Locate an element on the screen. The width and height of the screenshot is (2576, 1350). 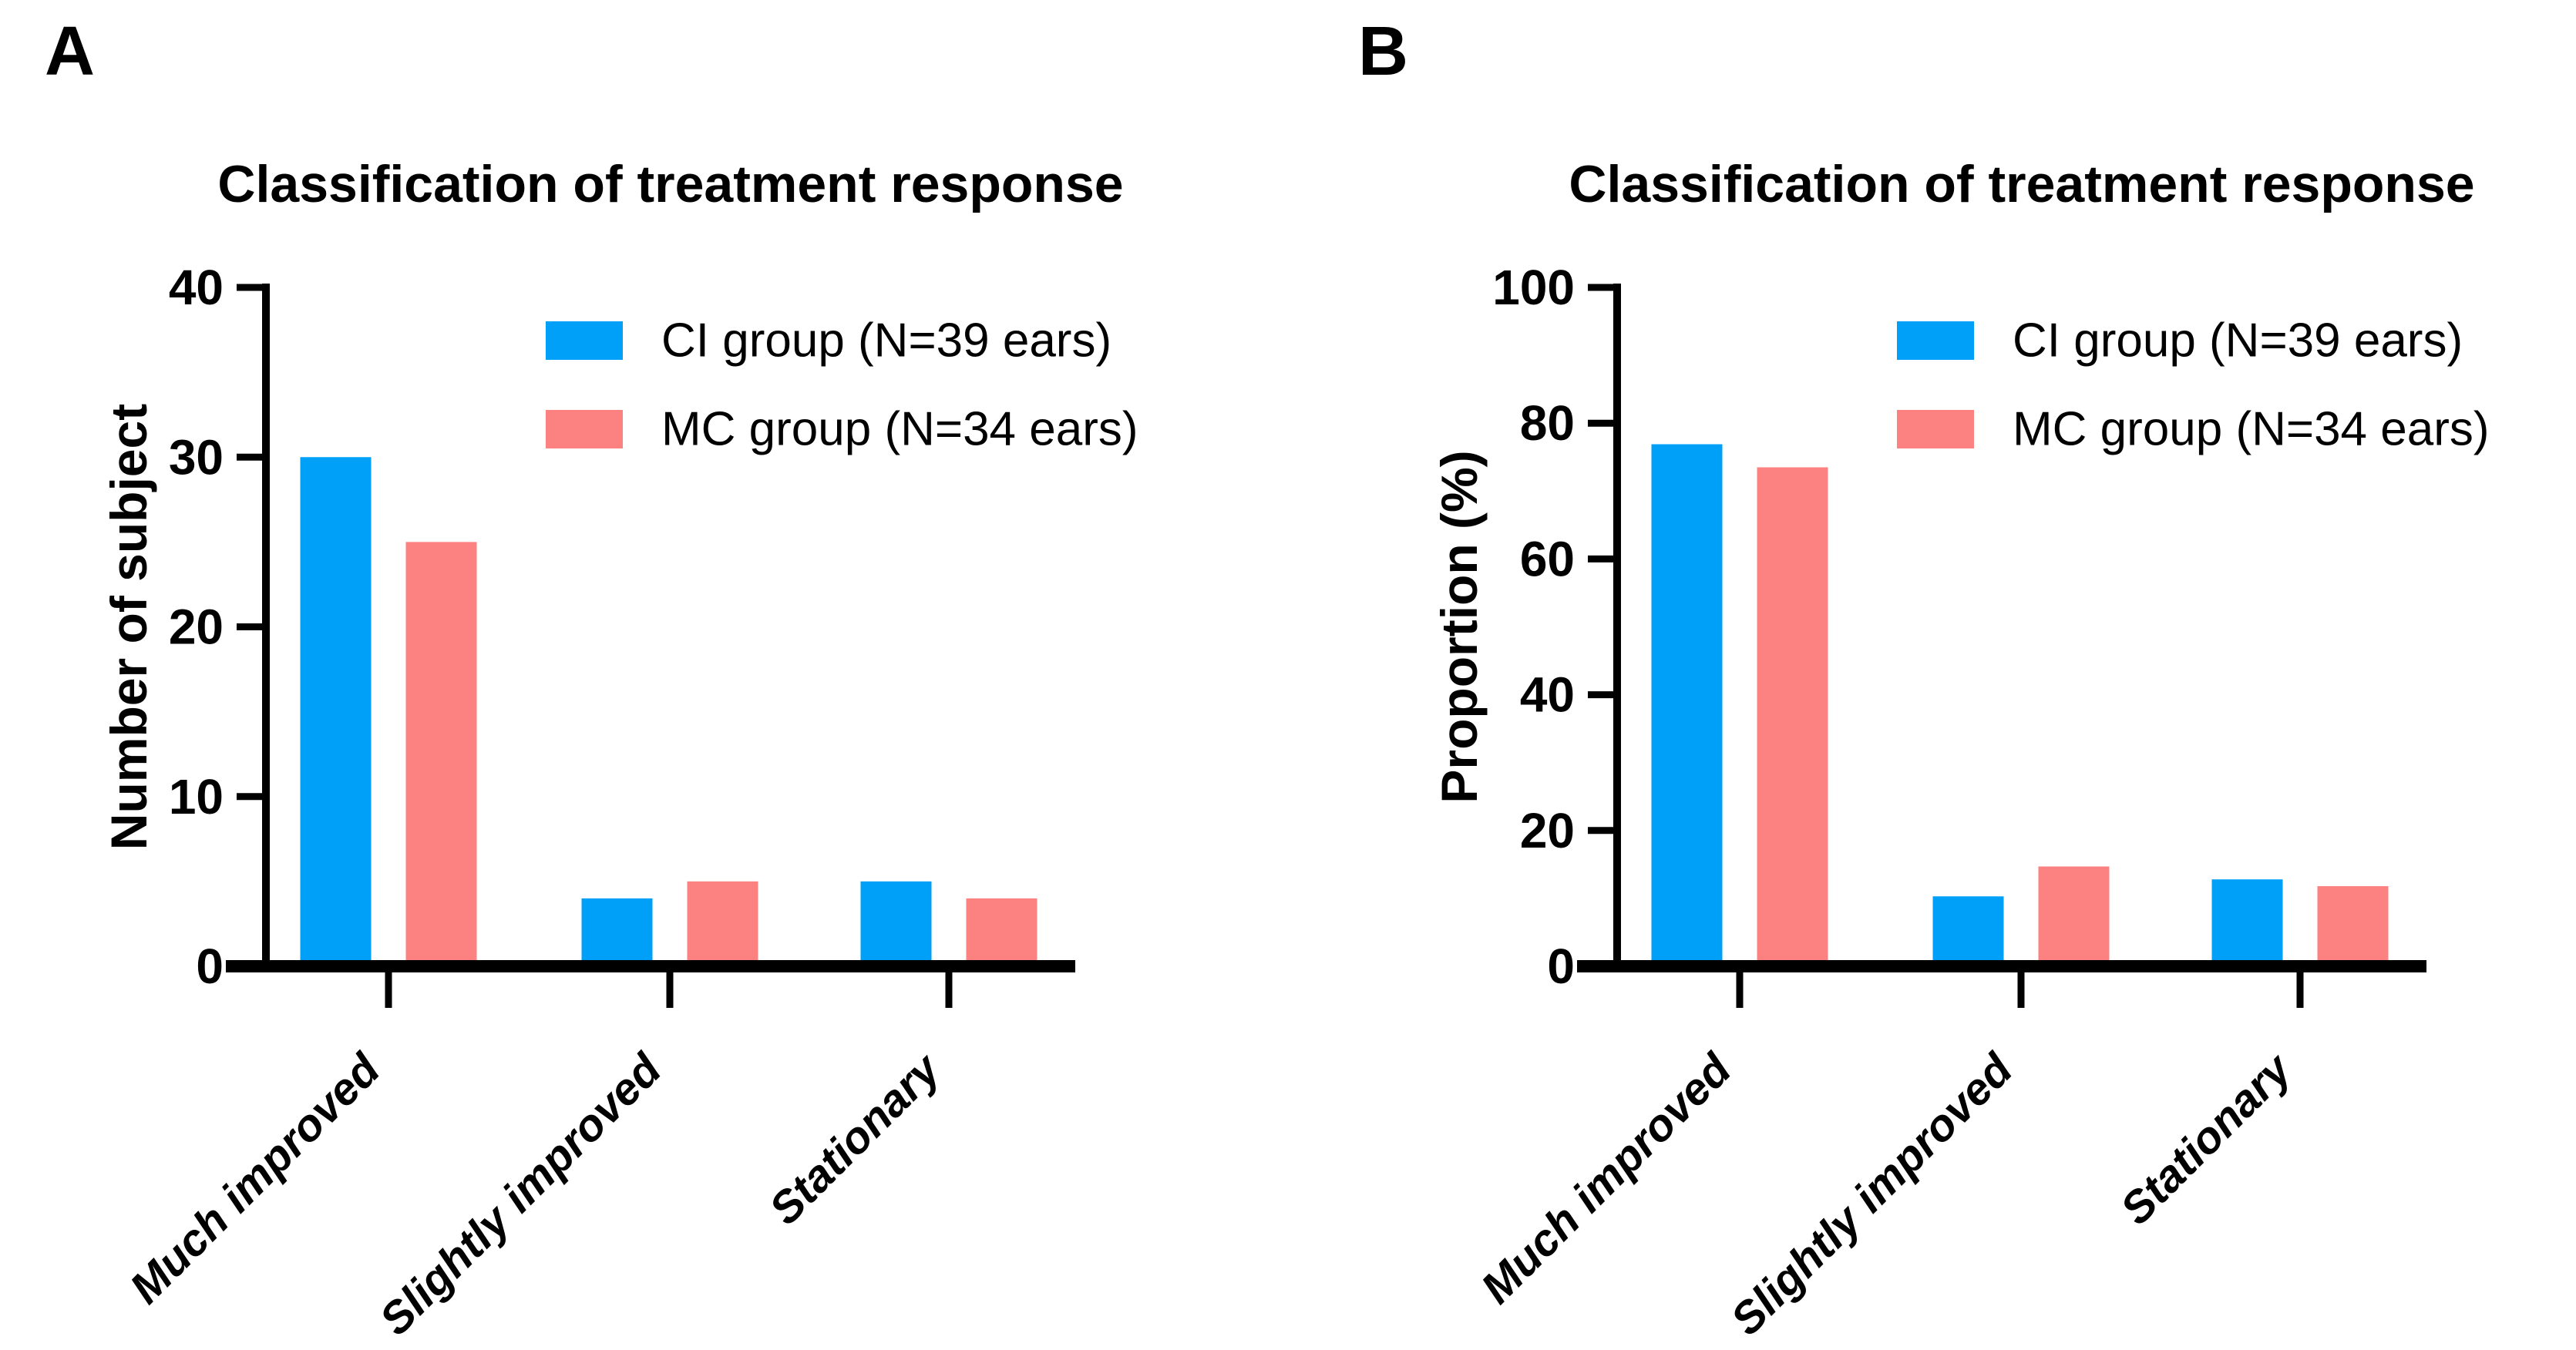
y-tick-label: 80 is located at coordinates (1547, 423).